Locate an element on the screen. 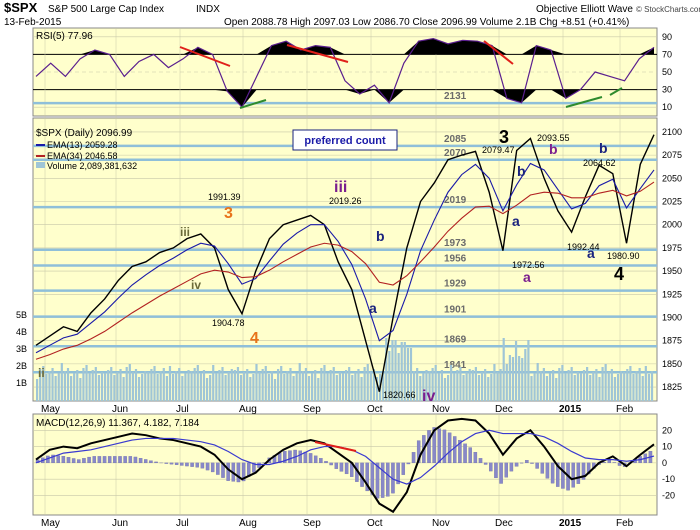 The height and width of the screenshot is (530, 700). month-label: Aug is located at coordinates (248, 409).